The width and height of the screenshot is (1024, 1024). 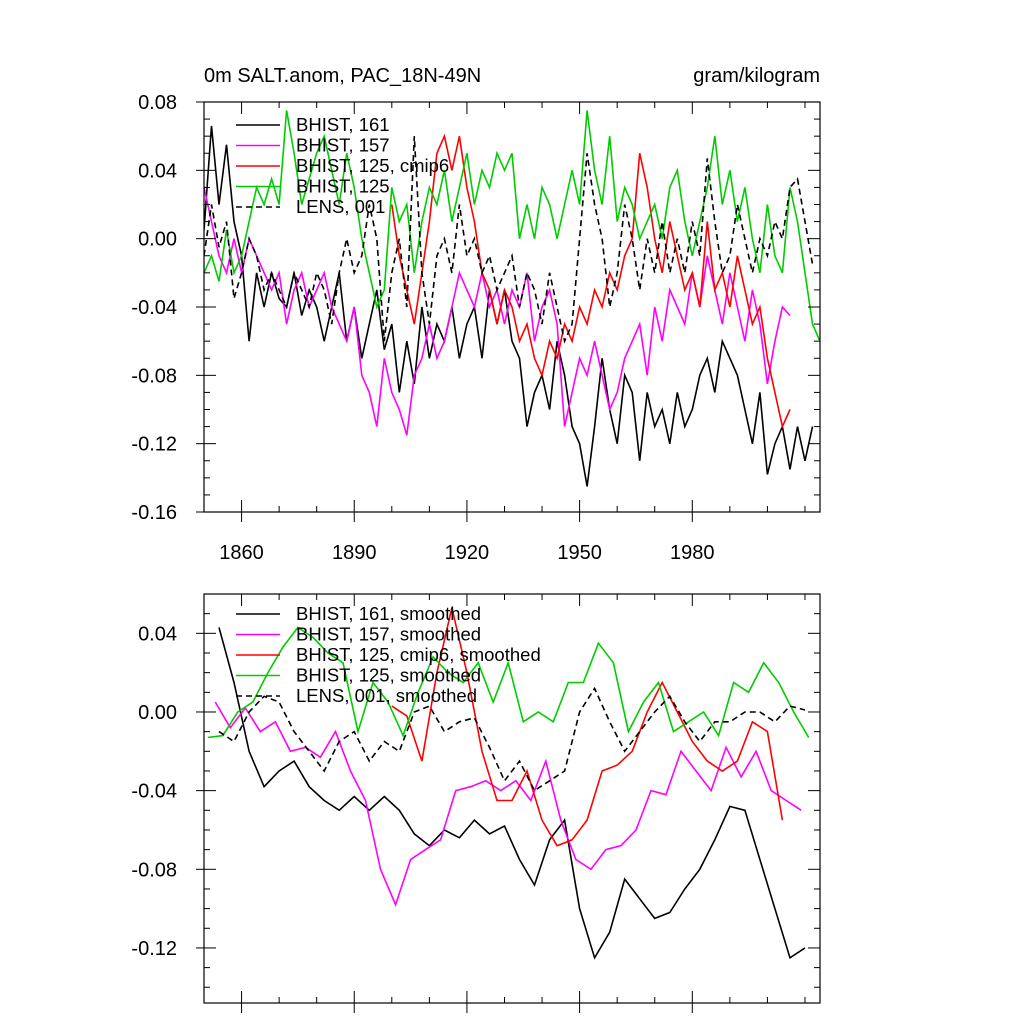 What do you see at coordinates (388, 634) in the screenshot?
I see `legend-label: BHIST, 157, smoothed` at bounding box center [388, 634].